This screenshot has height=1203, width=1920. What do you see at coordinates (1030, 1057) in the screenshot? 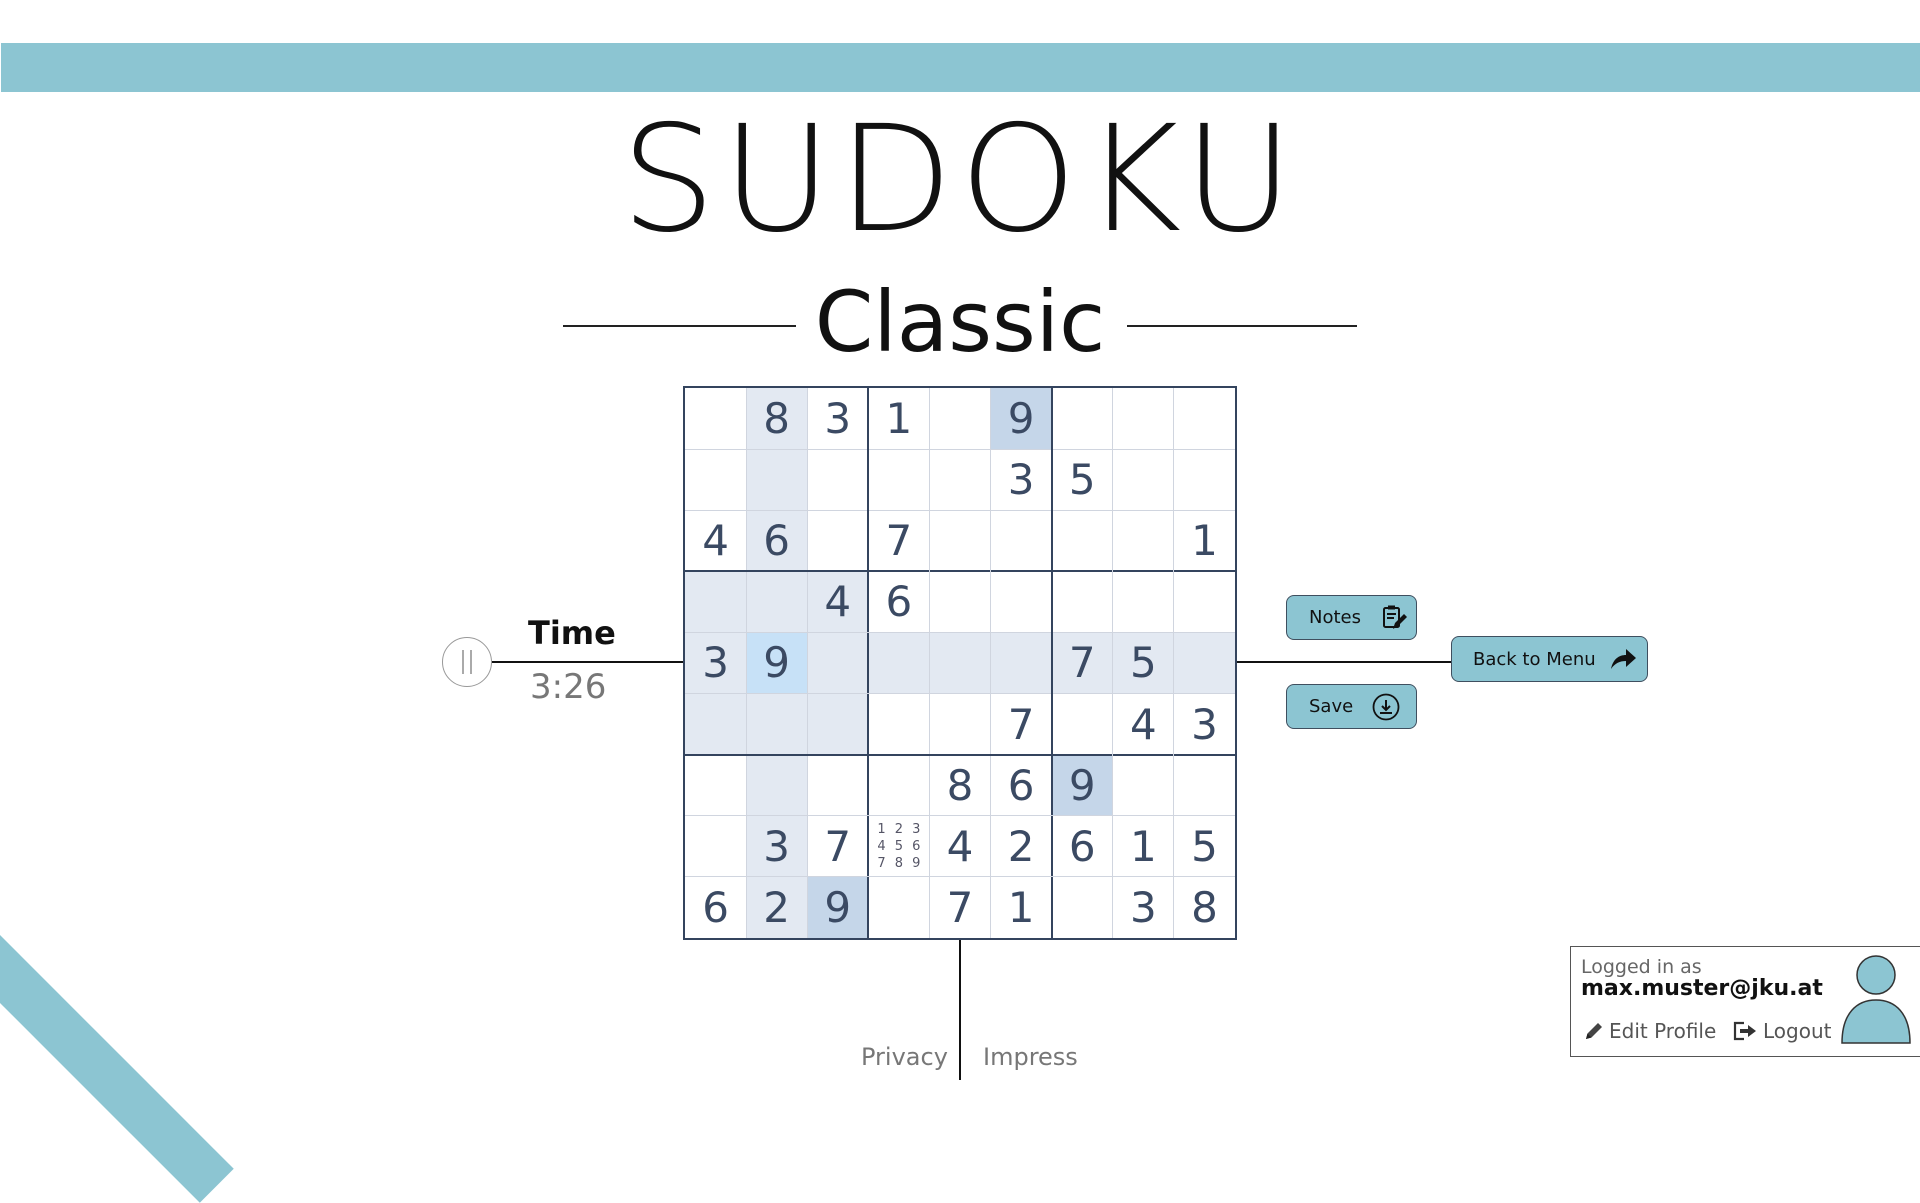
I see `impress-link: Impress` at bounding box center [1030, 1057].